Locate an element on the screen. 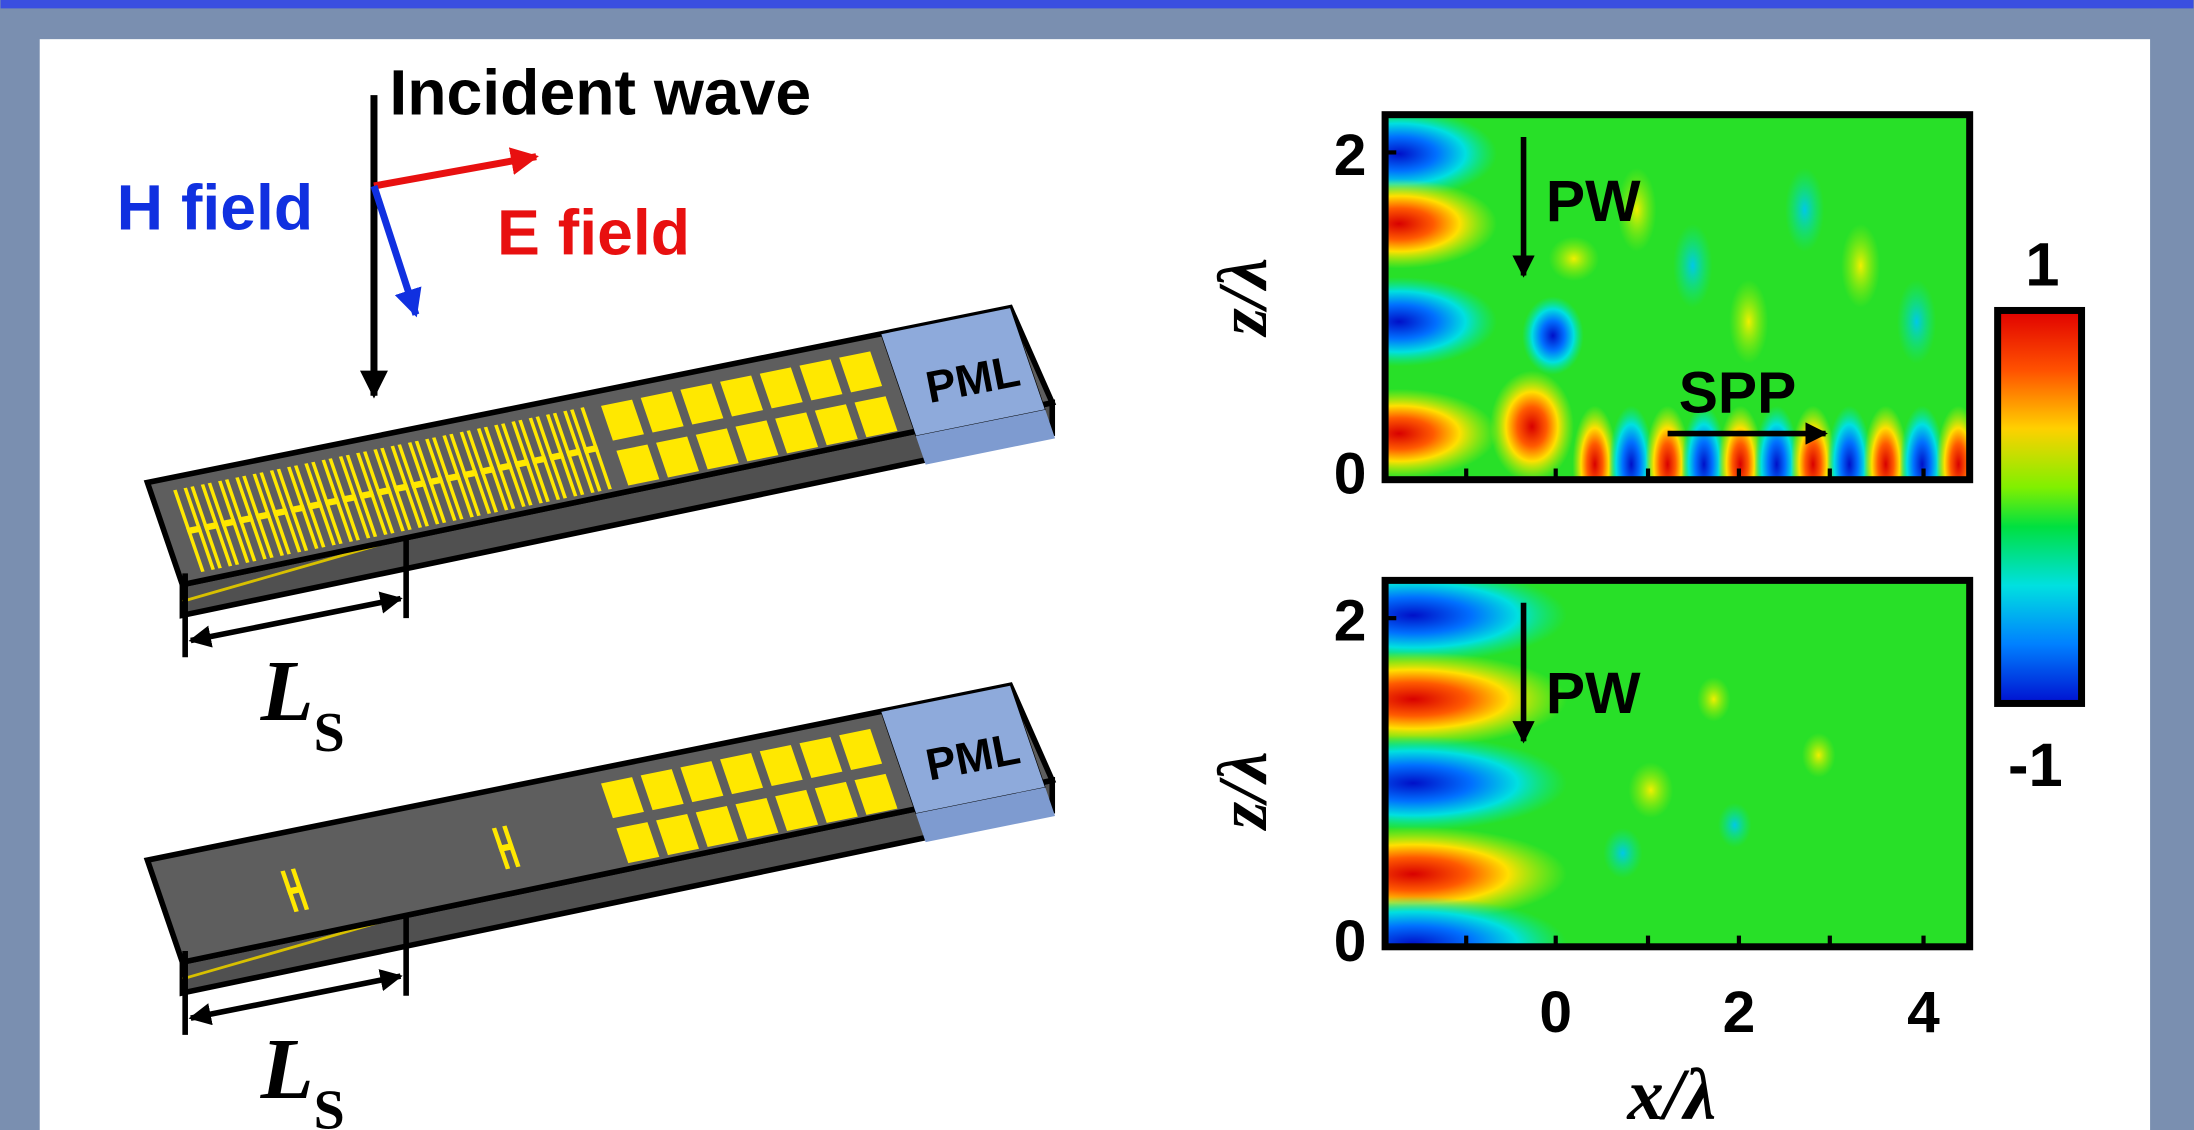  top-bar is located at coordinates (1097, 4).